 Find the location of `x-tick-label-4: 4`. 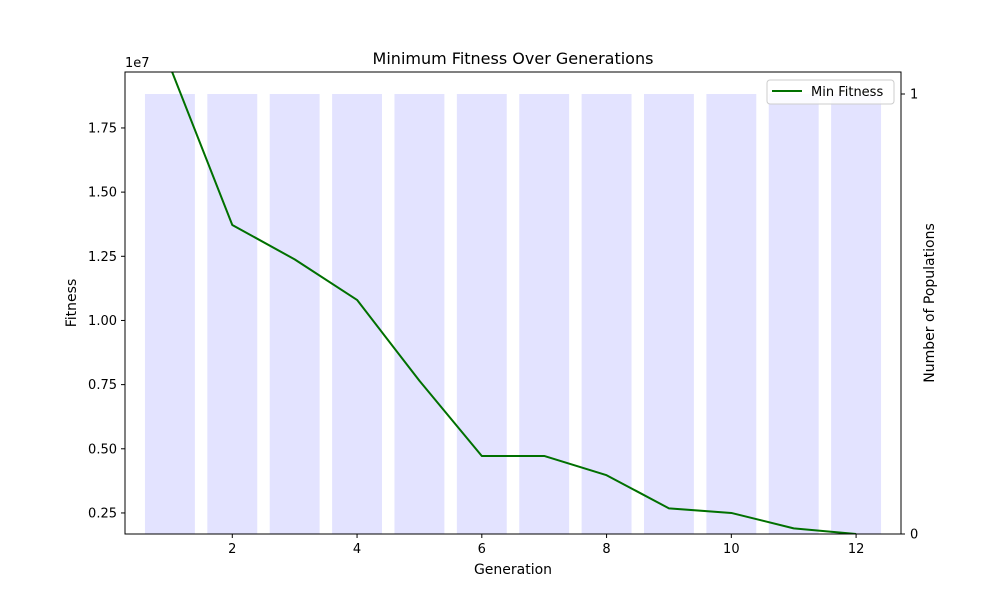

x-tick-label-4: 4 is located at coordinates (357, 549).